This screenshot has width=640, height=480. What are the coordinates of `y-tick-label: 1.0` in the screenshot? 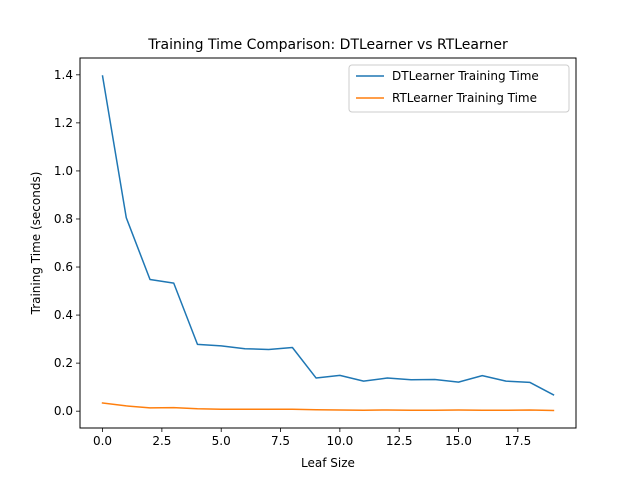 It's located at (63, 171).